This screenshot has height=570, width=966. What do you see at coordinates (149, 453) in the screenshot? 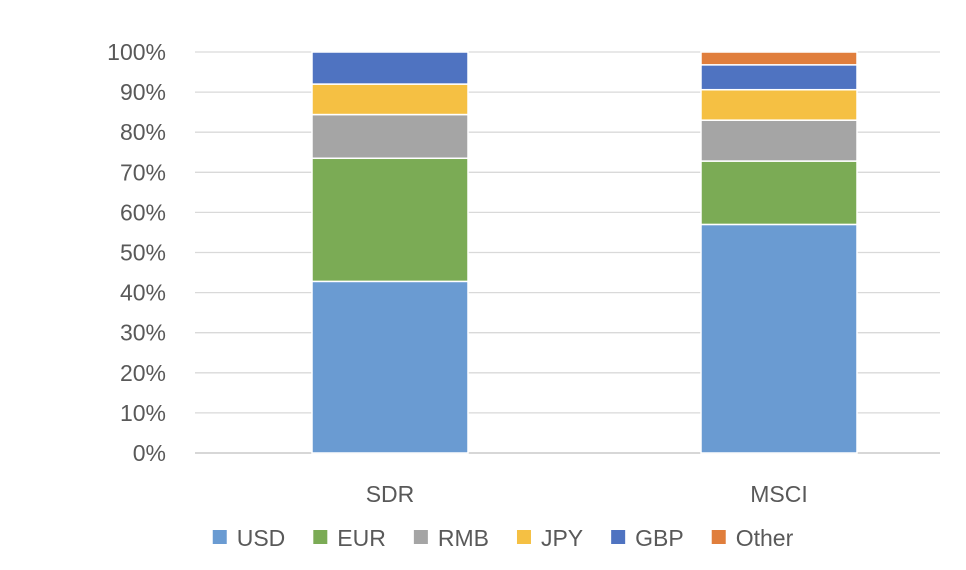
I see `y-tick-label: 0%` at bounding box center [149, 453].